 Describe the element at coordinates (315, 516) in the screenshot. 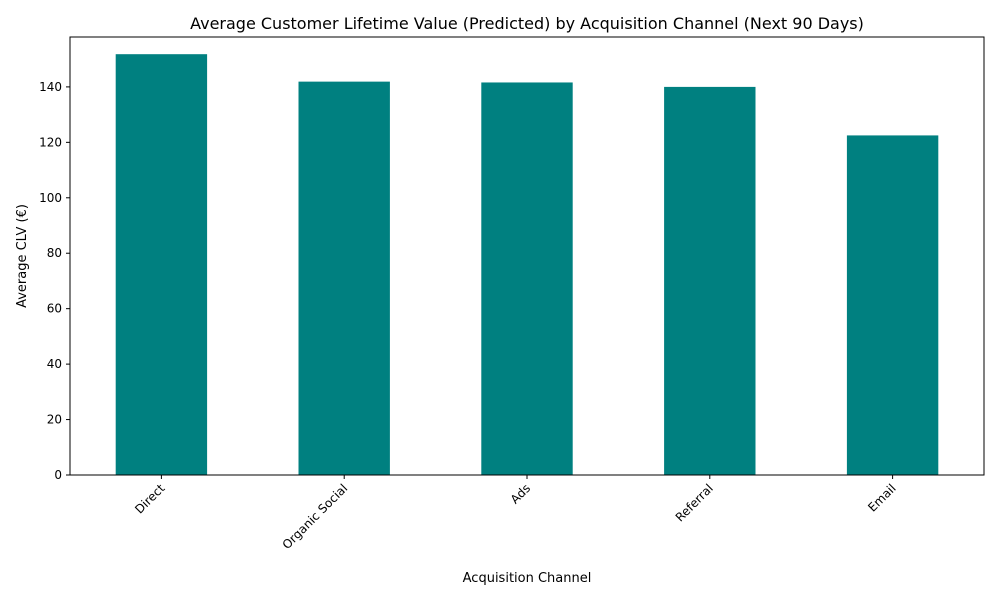

I see `x-tick-label: Organic Social` at that location.